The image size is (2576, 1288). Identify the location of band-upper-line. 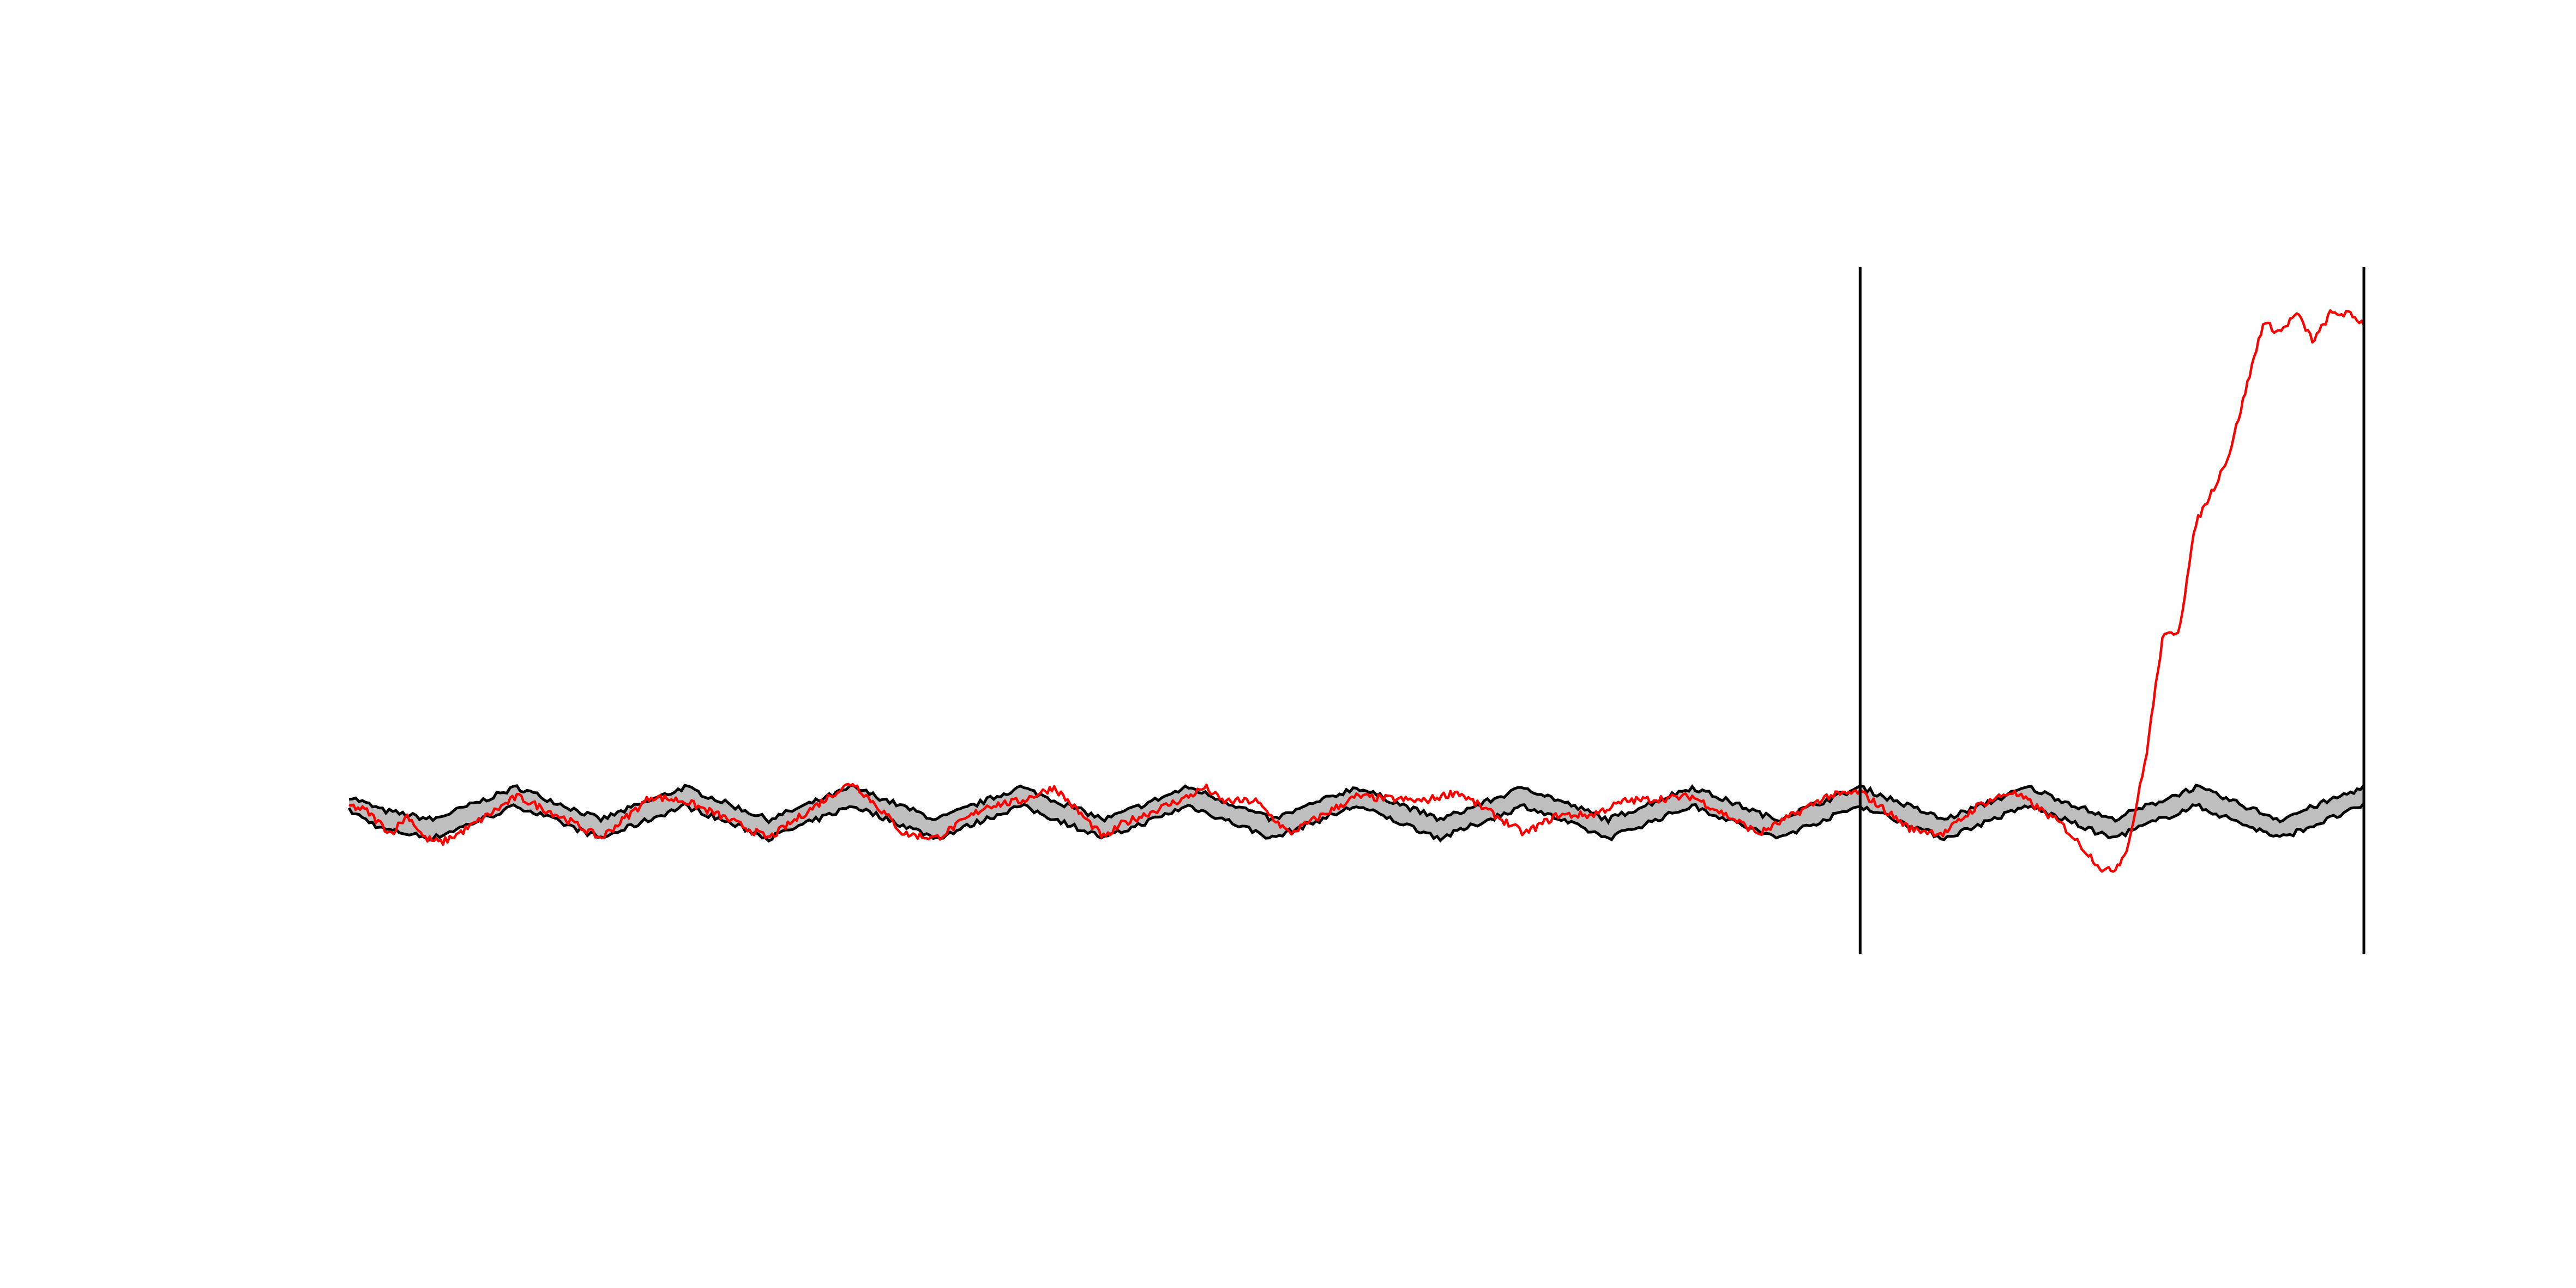
(1356, 804).